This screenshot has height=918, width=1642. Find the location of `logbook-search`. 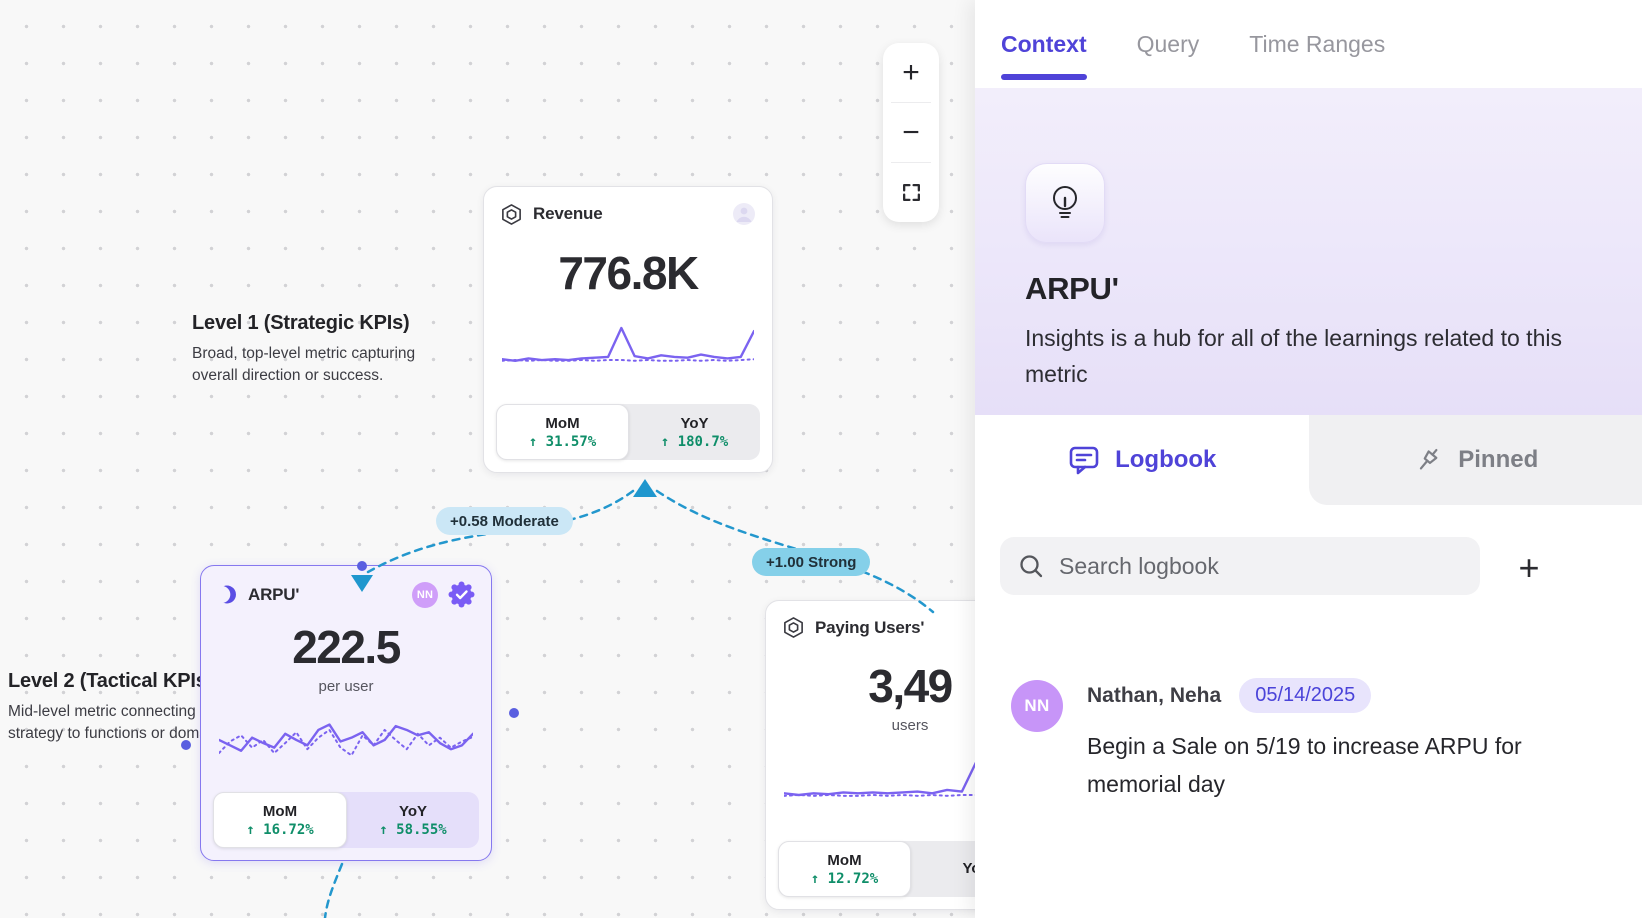

logbook-search is located at coordinates (1240, 566).